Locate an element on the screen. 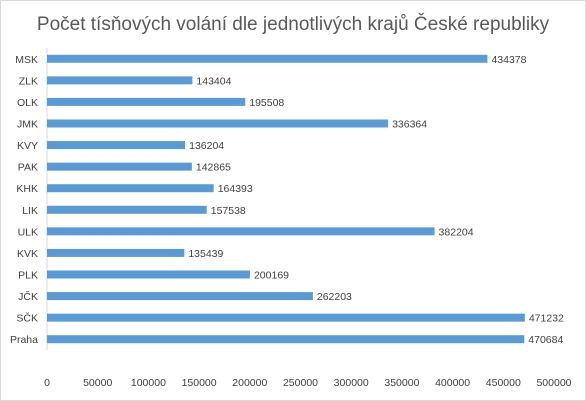 Image resolution: width=586 pixels, height=401 pixels. data-label: 164393 is located at coordinates (235, 189).